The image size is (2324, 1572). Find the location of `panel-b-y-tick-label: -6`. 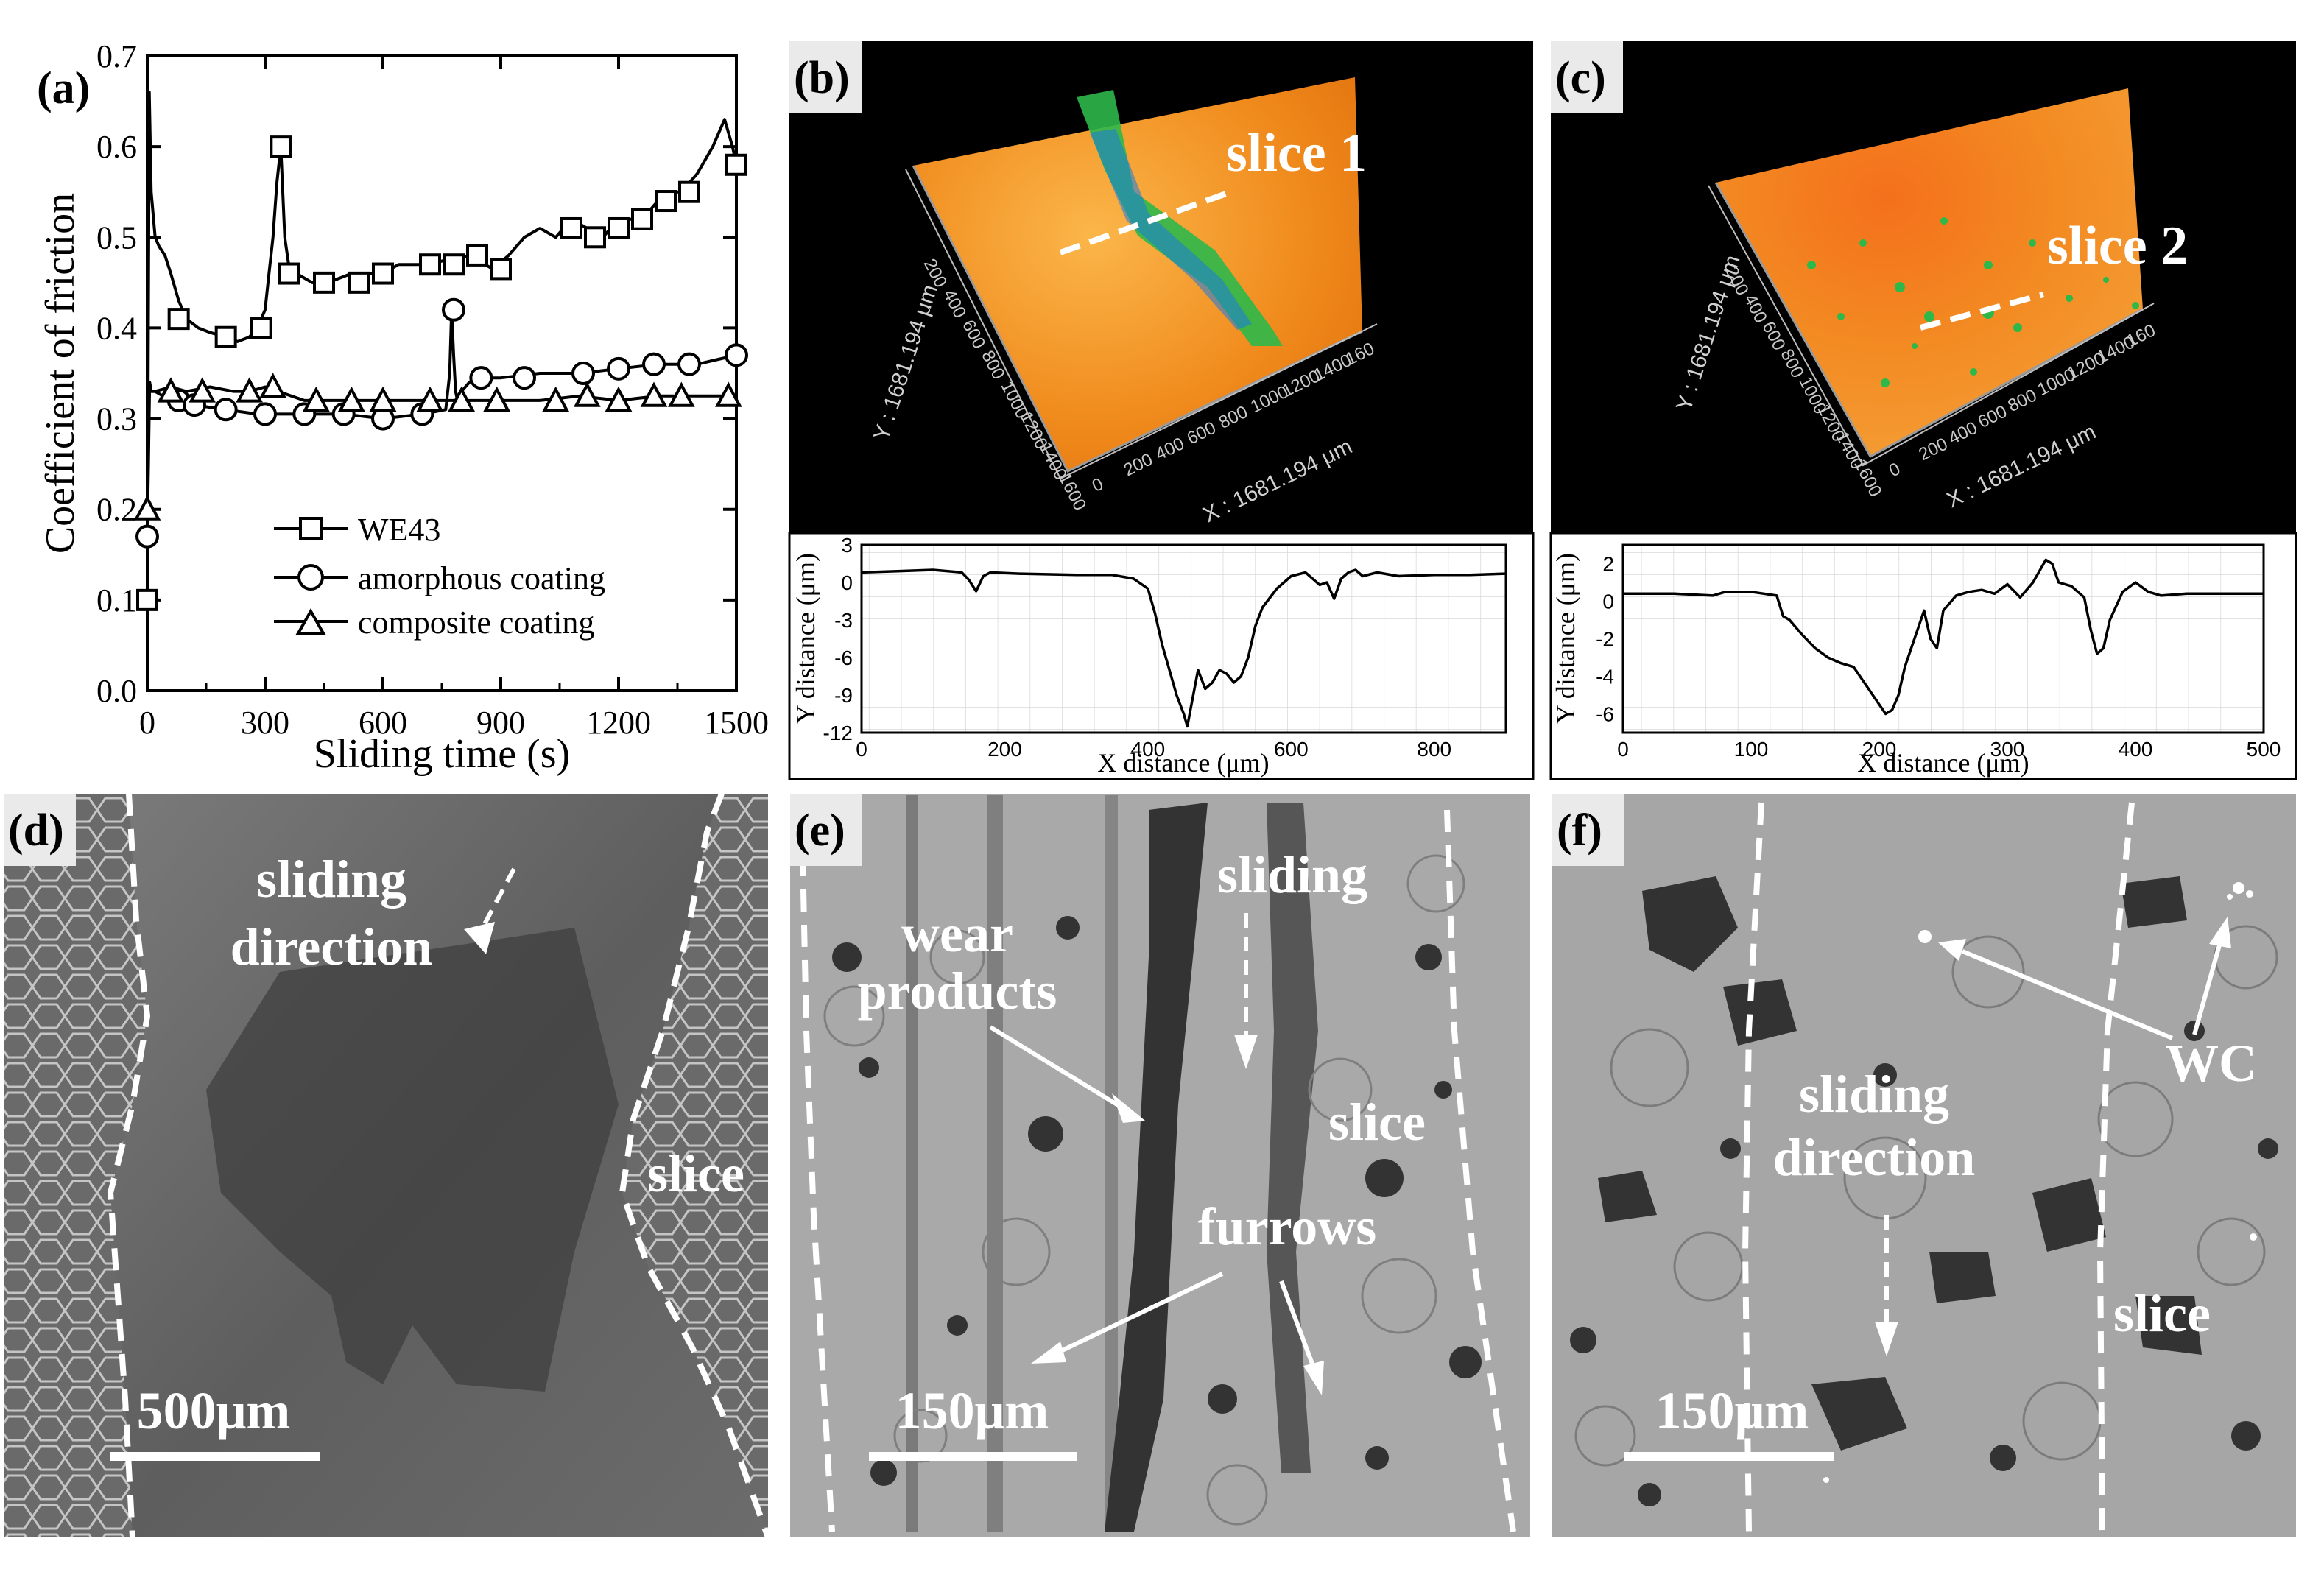

panel-b-y-tick-label: -6 is located at coordinates (843, 657).